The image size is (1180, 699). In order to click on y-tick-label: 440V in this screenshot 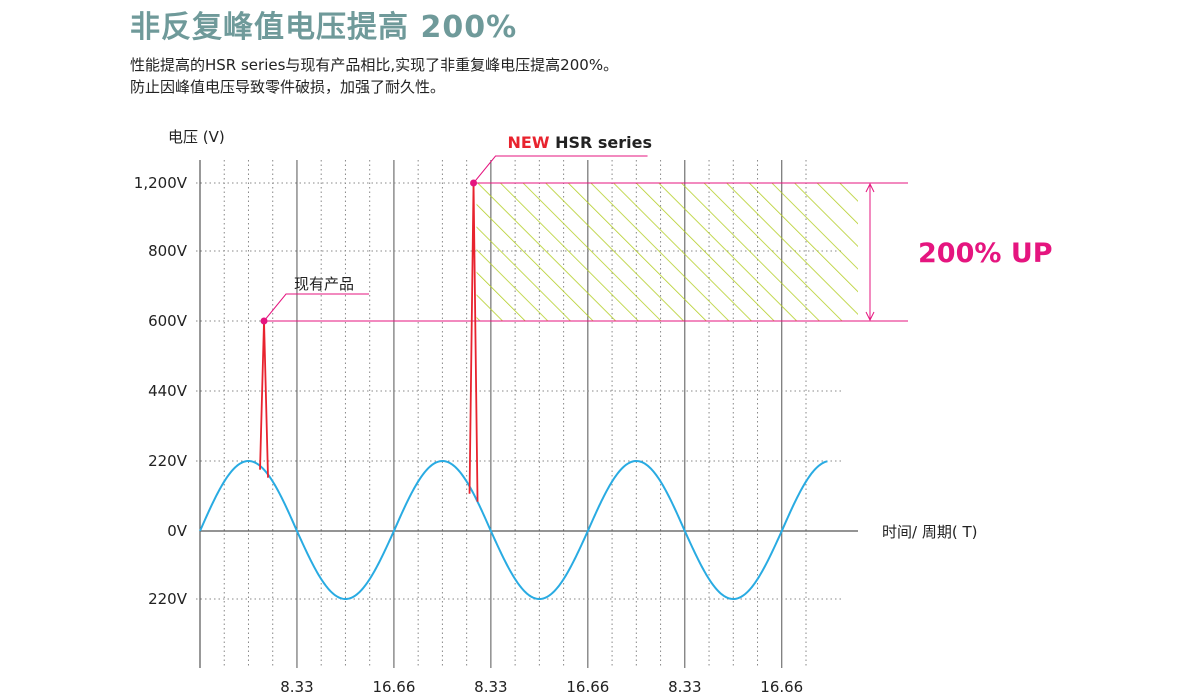, I will do `click(168, 391)`.